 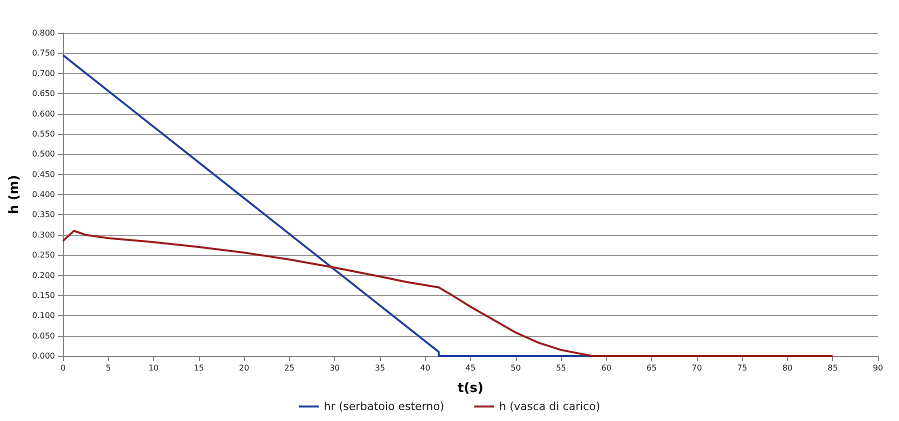 What do you see at coordinates (43, 133) in the screenshot?
I see `y-tick-label: 0.550` at bounding box center [43, 133].